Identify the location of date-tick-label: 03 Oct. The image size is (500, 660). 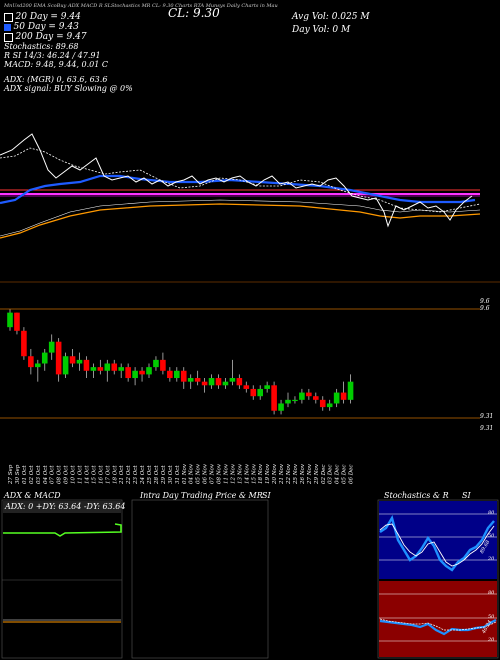
(39, 474).